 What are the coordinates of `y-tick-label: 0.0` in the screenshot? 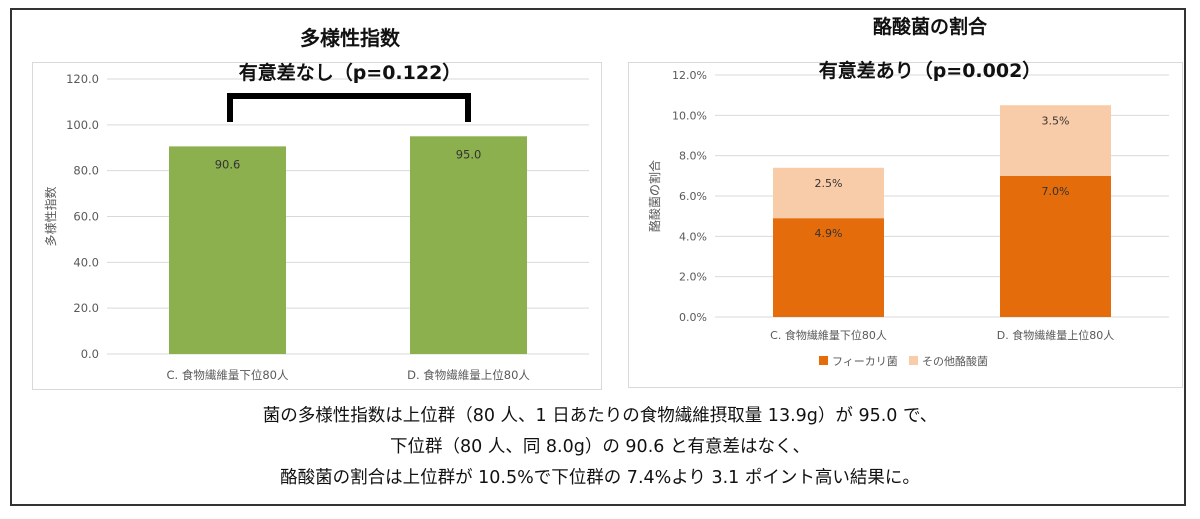 It's located at (90, 354).